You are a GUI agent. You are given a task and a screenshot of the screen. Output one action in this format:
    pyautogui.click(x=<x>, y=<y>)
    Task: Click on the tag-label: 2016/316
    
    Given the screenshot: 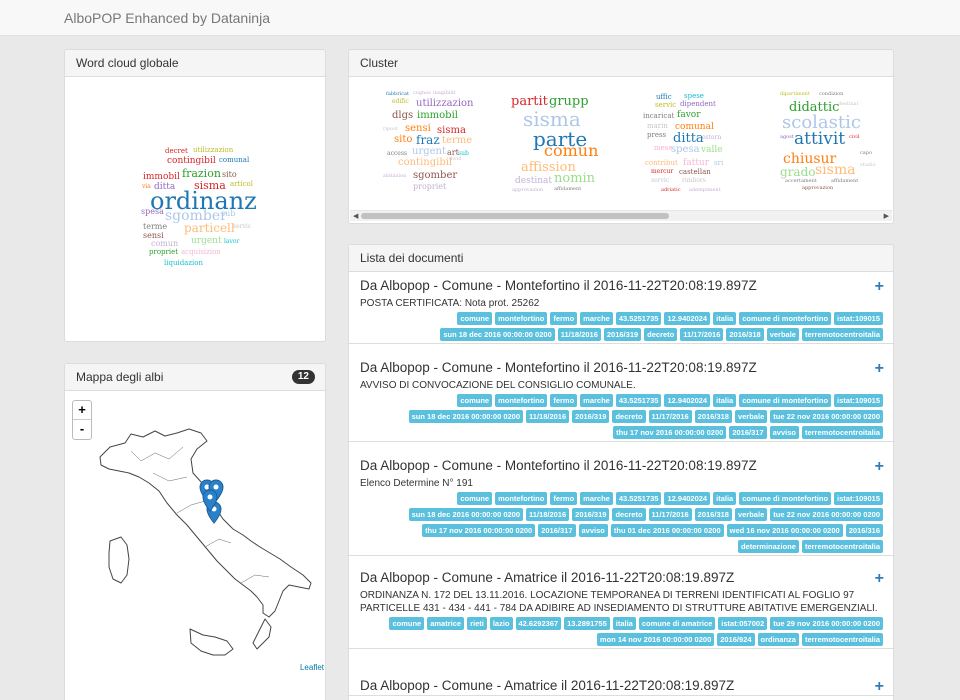 What is the action you would take?
    pyautogui.click(x=864, y=530)
    